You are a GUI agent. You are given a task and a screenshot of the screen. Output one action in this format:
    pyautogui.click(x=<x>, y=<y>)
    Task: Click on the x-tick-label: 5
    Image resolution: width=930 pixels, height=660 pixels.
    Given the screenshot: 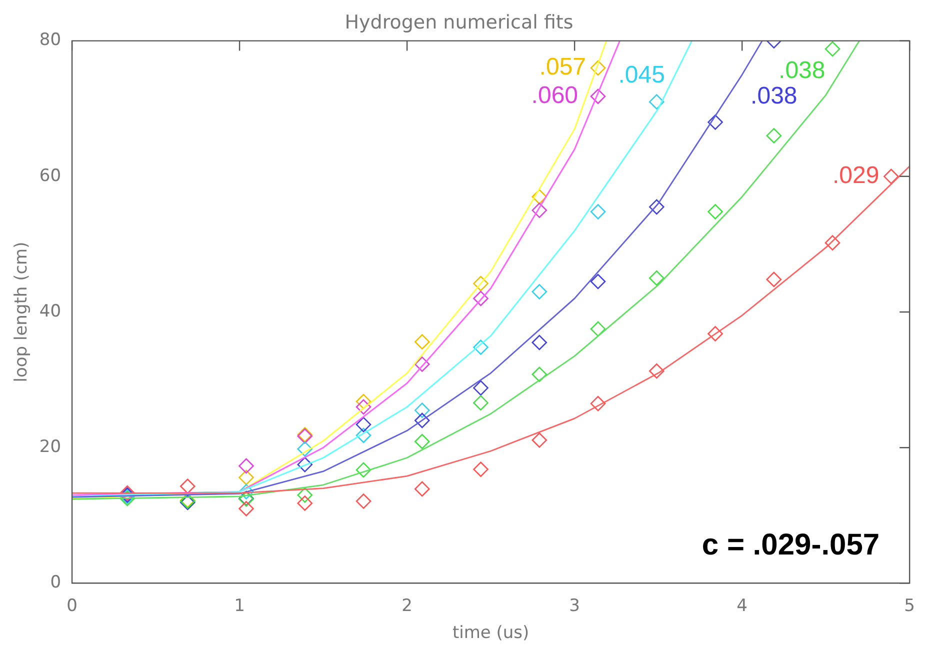 What is the action you would take?
    pyautogui.click(x=910, y=606)
    